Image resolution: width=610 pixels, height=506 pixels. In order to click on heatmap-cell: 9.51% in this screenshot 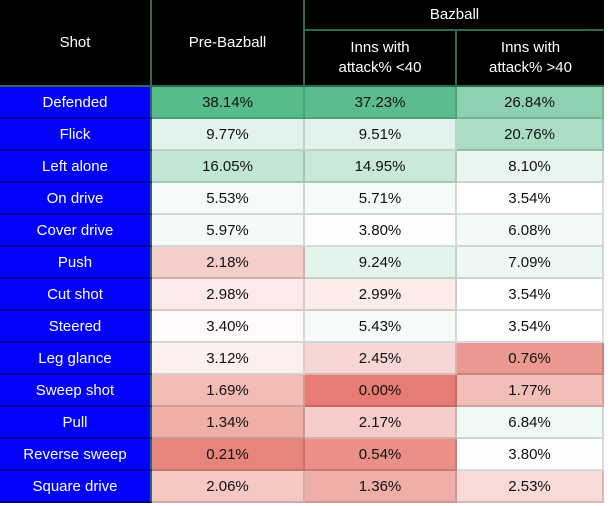, I will do `click(381, 135)`.